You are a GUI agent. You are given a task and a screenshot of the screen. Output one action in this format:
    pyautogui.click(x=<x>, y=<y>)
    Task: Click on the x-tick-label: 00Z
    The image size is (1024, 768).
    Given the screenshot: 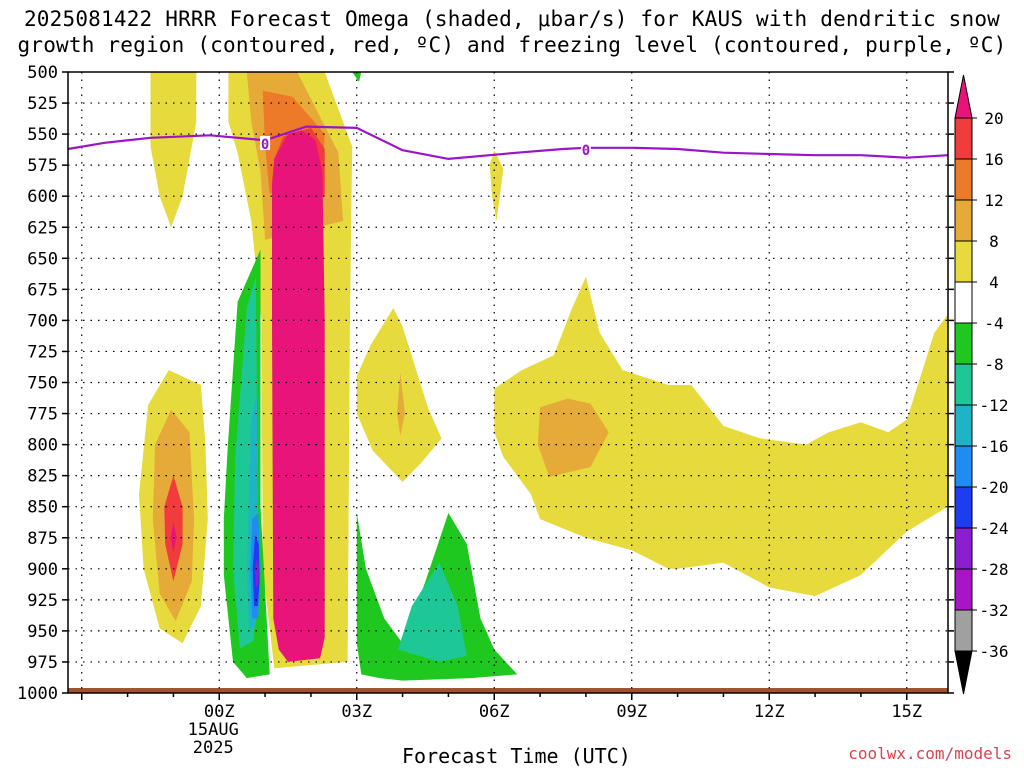 What is the action you would take?
    pyautogui.click(x=219, y=712)
    